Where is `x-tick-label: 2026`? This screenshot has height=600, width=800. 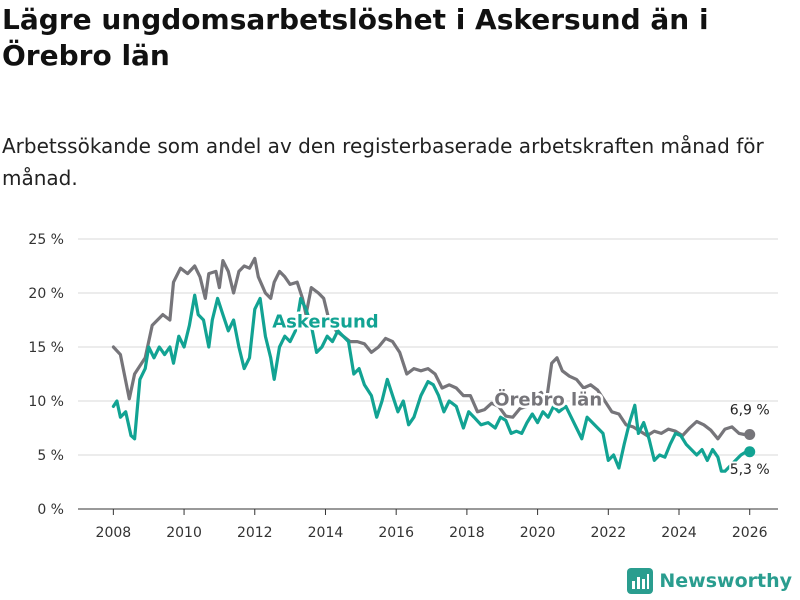
x-tick-label: 2026 is located at coordinates (750, 533).